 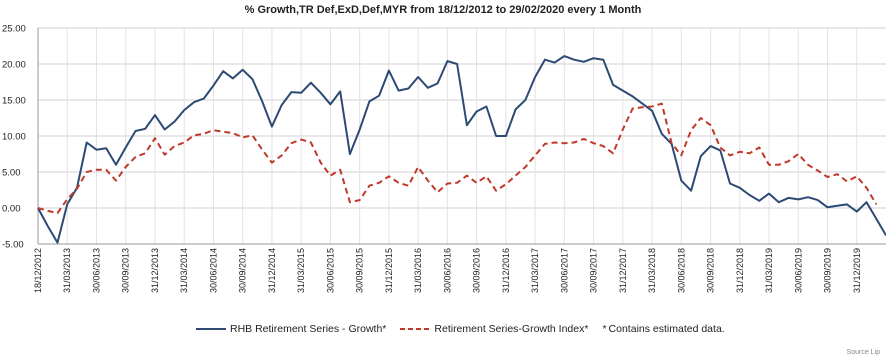 What do you see at coordinates (67, 270) in the screenshot?
I see `x-tick-label: 31/03/2013` at bounding box center [67, 270].